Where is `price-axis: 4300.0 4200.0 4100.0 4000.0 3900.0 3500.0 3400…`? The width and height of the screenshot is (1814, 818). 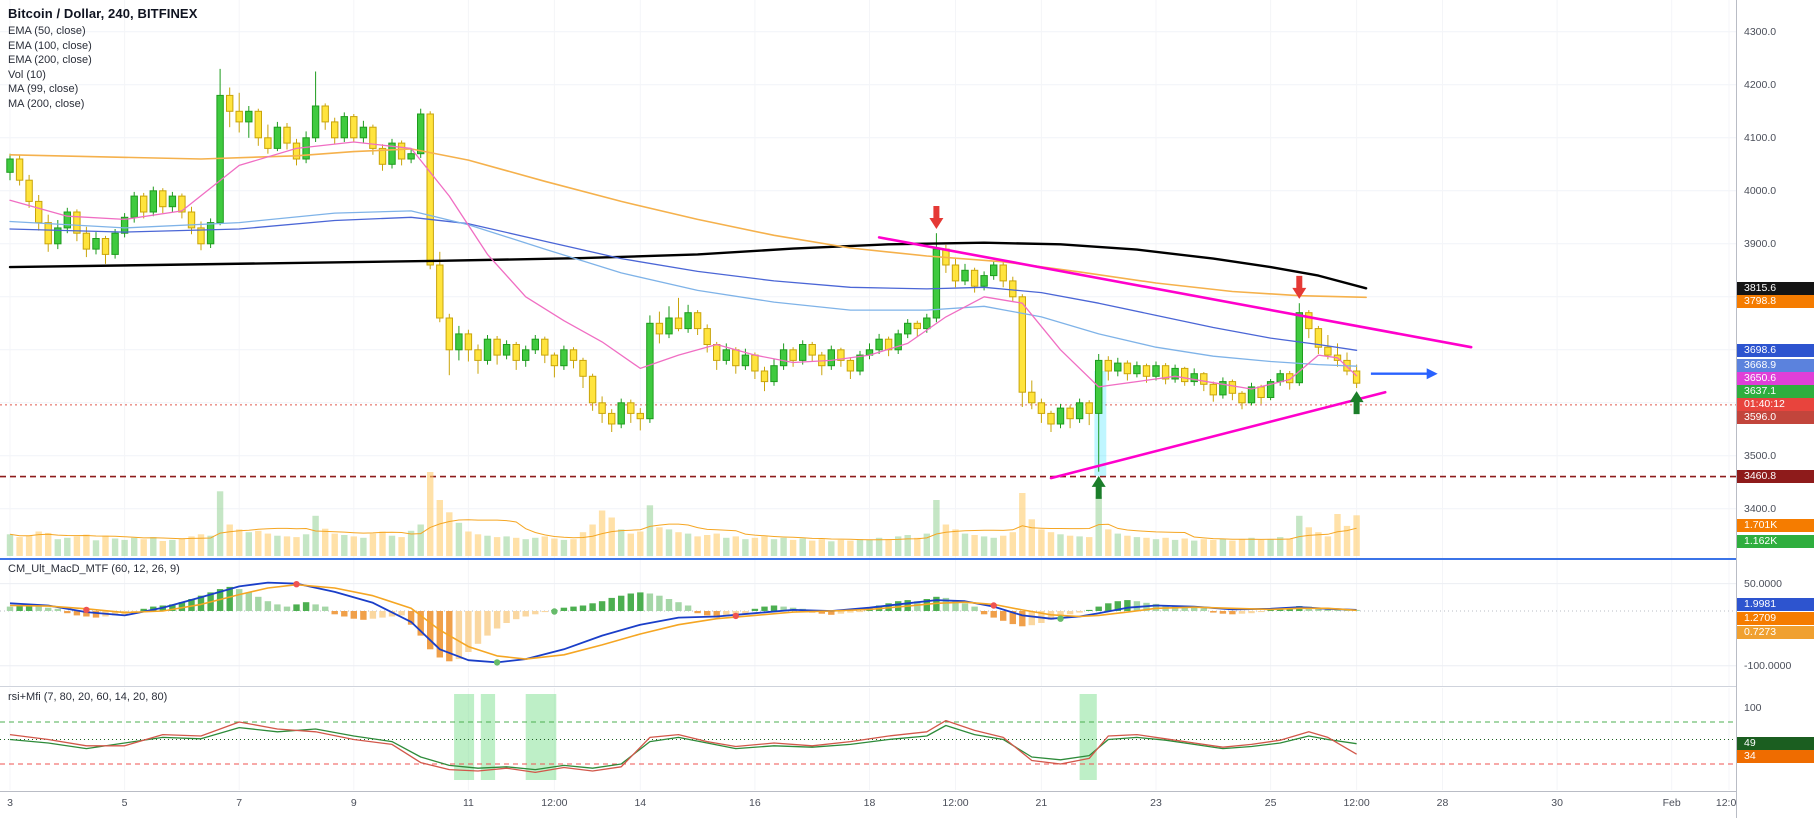 price-axis: 4300.0 4200.0 4100.0 4000.0 3900.0 3500.0 3400… is located at coordinates (1775, 409).